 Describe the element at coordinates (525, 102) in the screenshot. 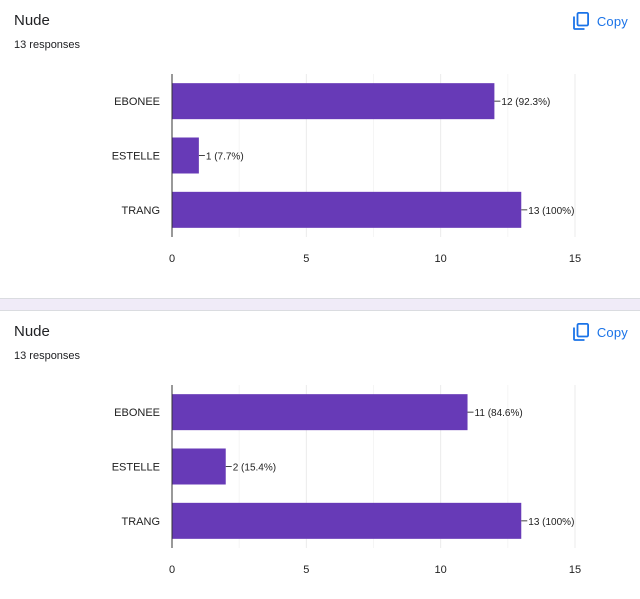

I see `data-label: 12 (92.3%)` at that location.